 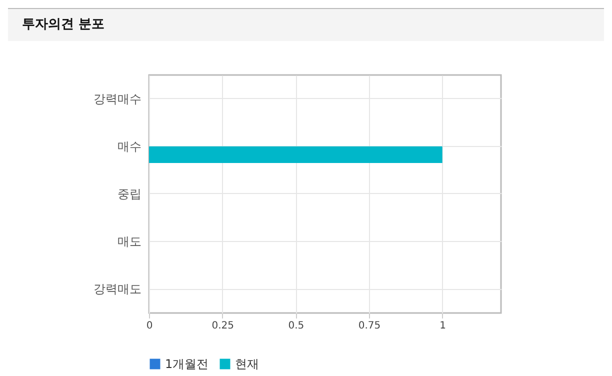 I want to click on y-tick-label: 강력매수, so click(x=118, y=99).